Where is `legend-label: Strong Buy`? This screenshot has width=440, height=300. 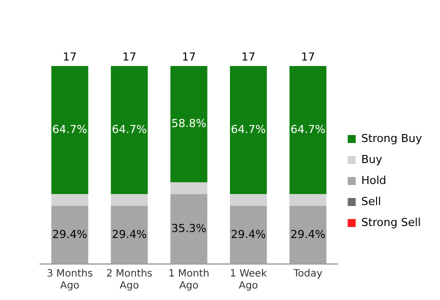 legend-label: Strong Buy is located at coordinates (391, 138).